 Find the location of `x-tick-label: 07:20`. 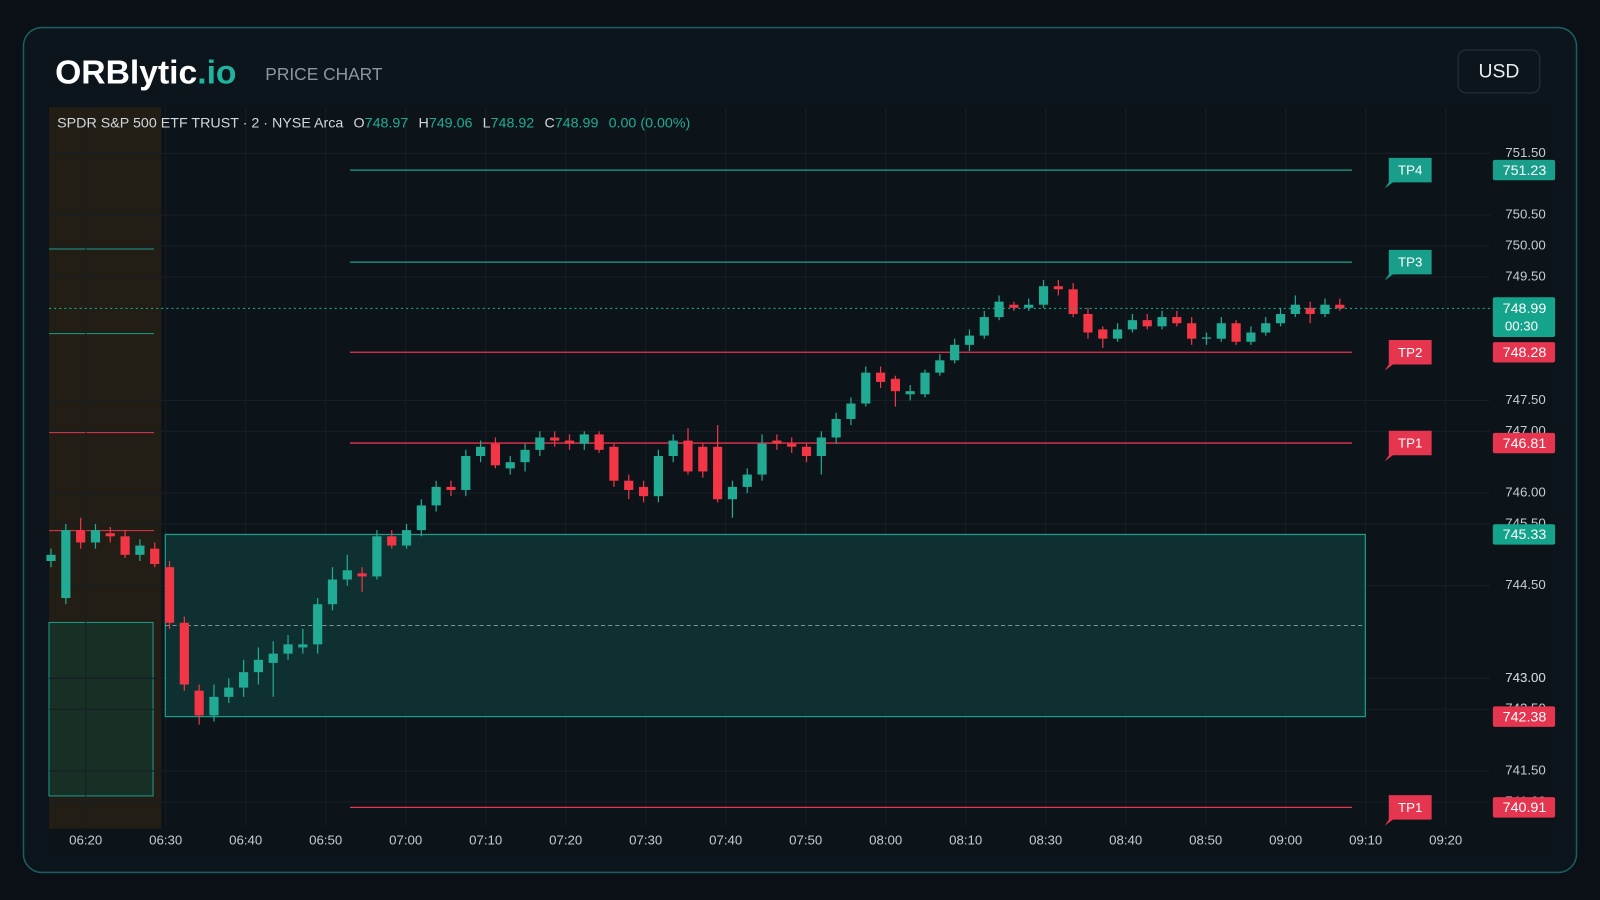

x-tick-label: 07:20 is located at coordinates (565, 839).